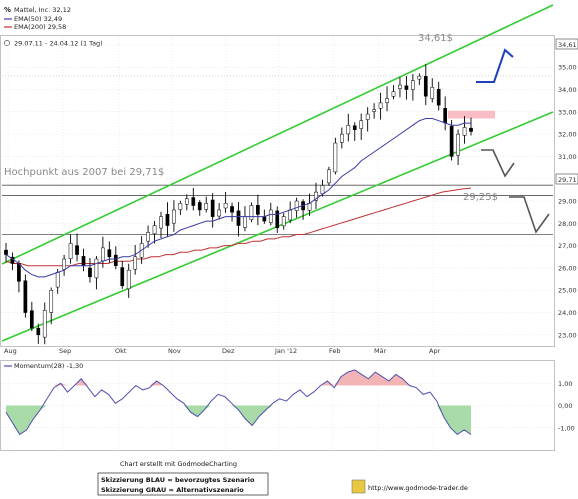 The width and height of the screenshot is (578, 499). What do you see at coordinates (38, 19) in the screenshot?
I see `ema50-legend: EMA(50) 32,49` at bounding box center [38, 19].